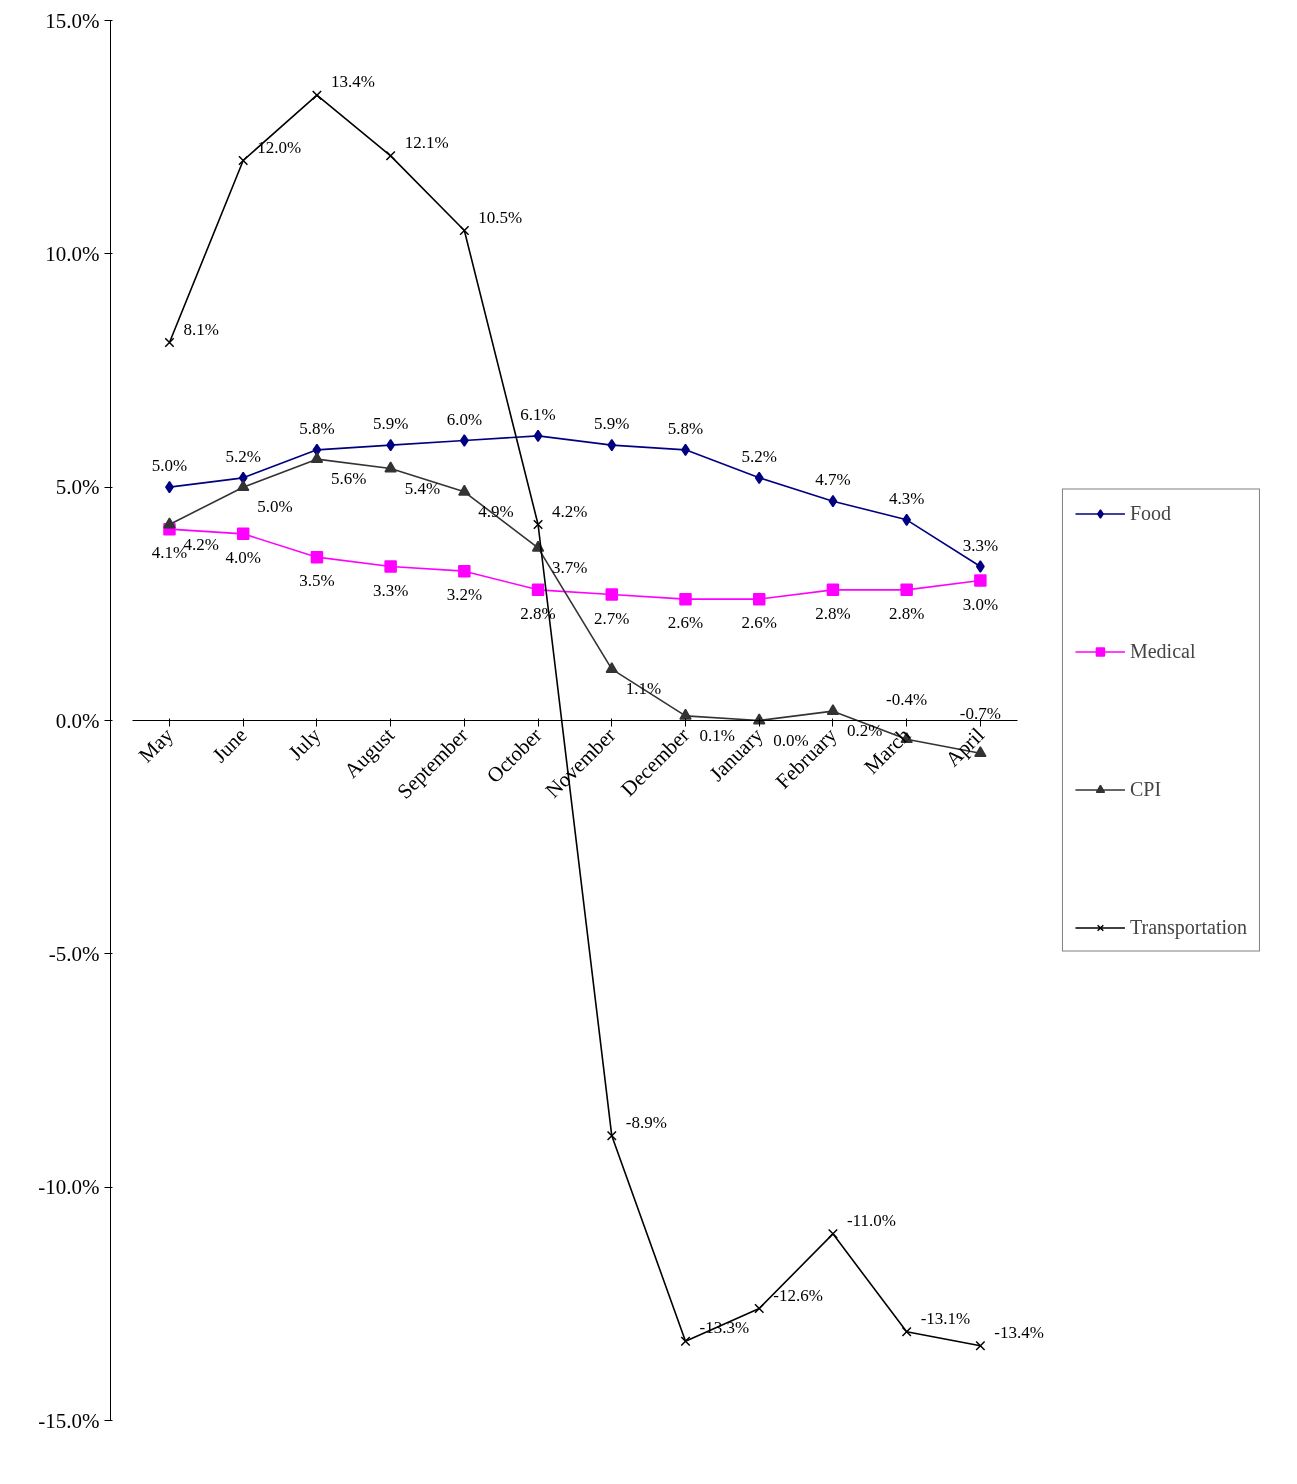  Describe the element at coordinates (317, 581) in the screenshot. I see `data-label: 3.5%` at that location.